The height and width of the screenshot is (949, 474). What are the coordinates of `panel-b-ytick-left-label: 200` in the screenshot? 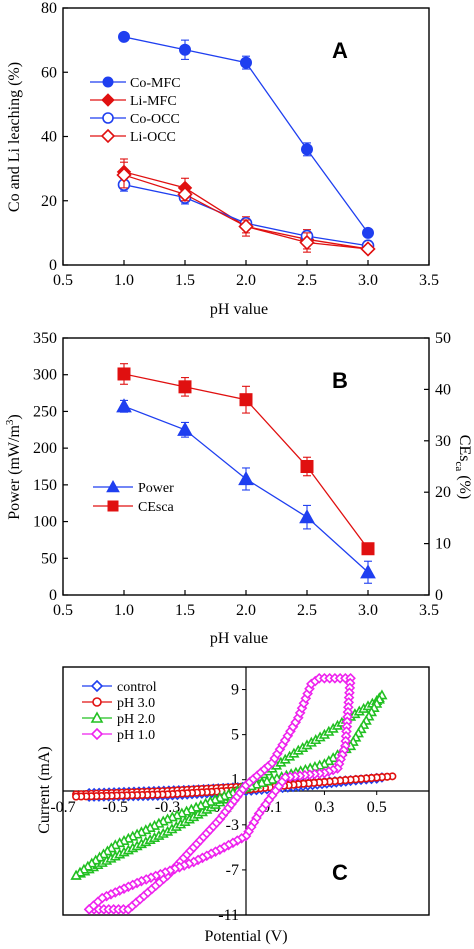 It's located at (45, 448).